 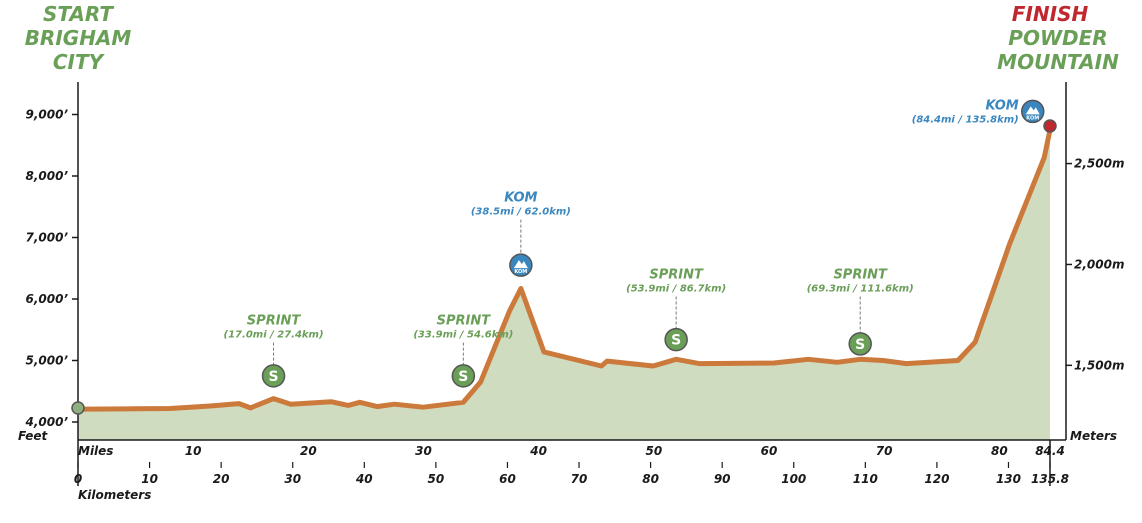 What do you see at coordinates (865, 479) in the screenshot?
I see `km-tick-label: 110` at bounding box center [865, 479].